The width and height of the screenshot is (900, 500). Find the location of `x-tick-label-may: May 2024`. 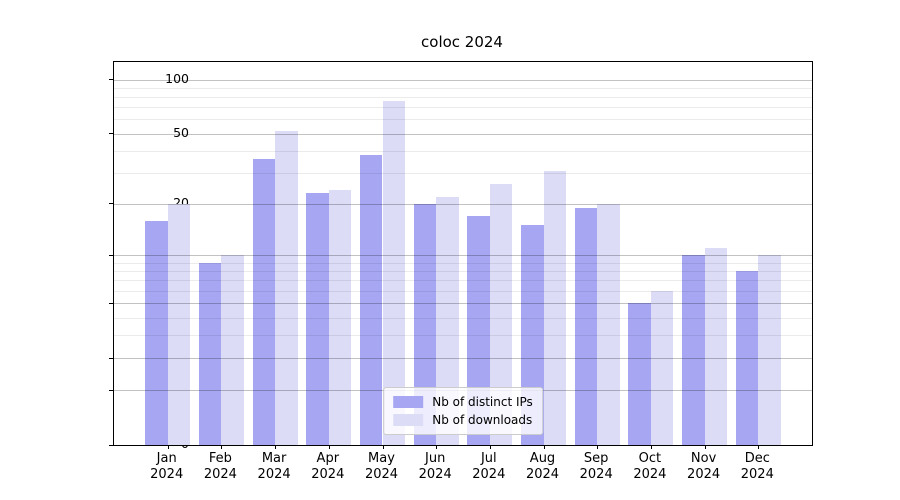

x-tick-label-may: May 2024 is located at coordinates (381, 466).